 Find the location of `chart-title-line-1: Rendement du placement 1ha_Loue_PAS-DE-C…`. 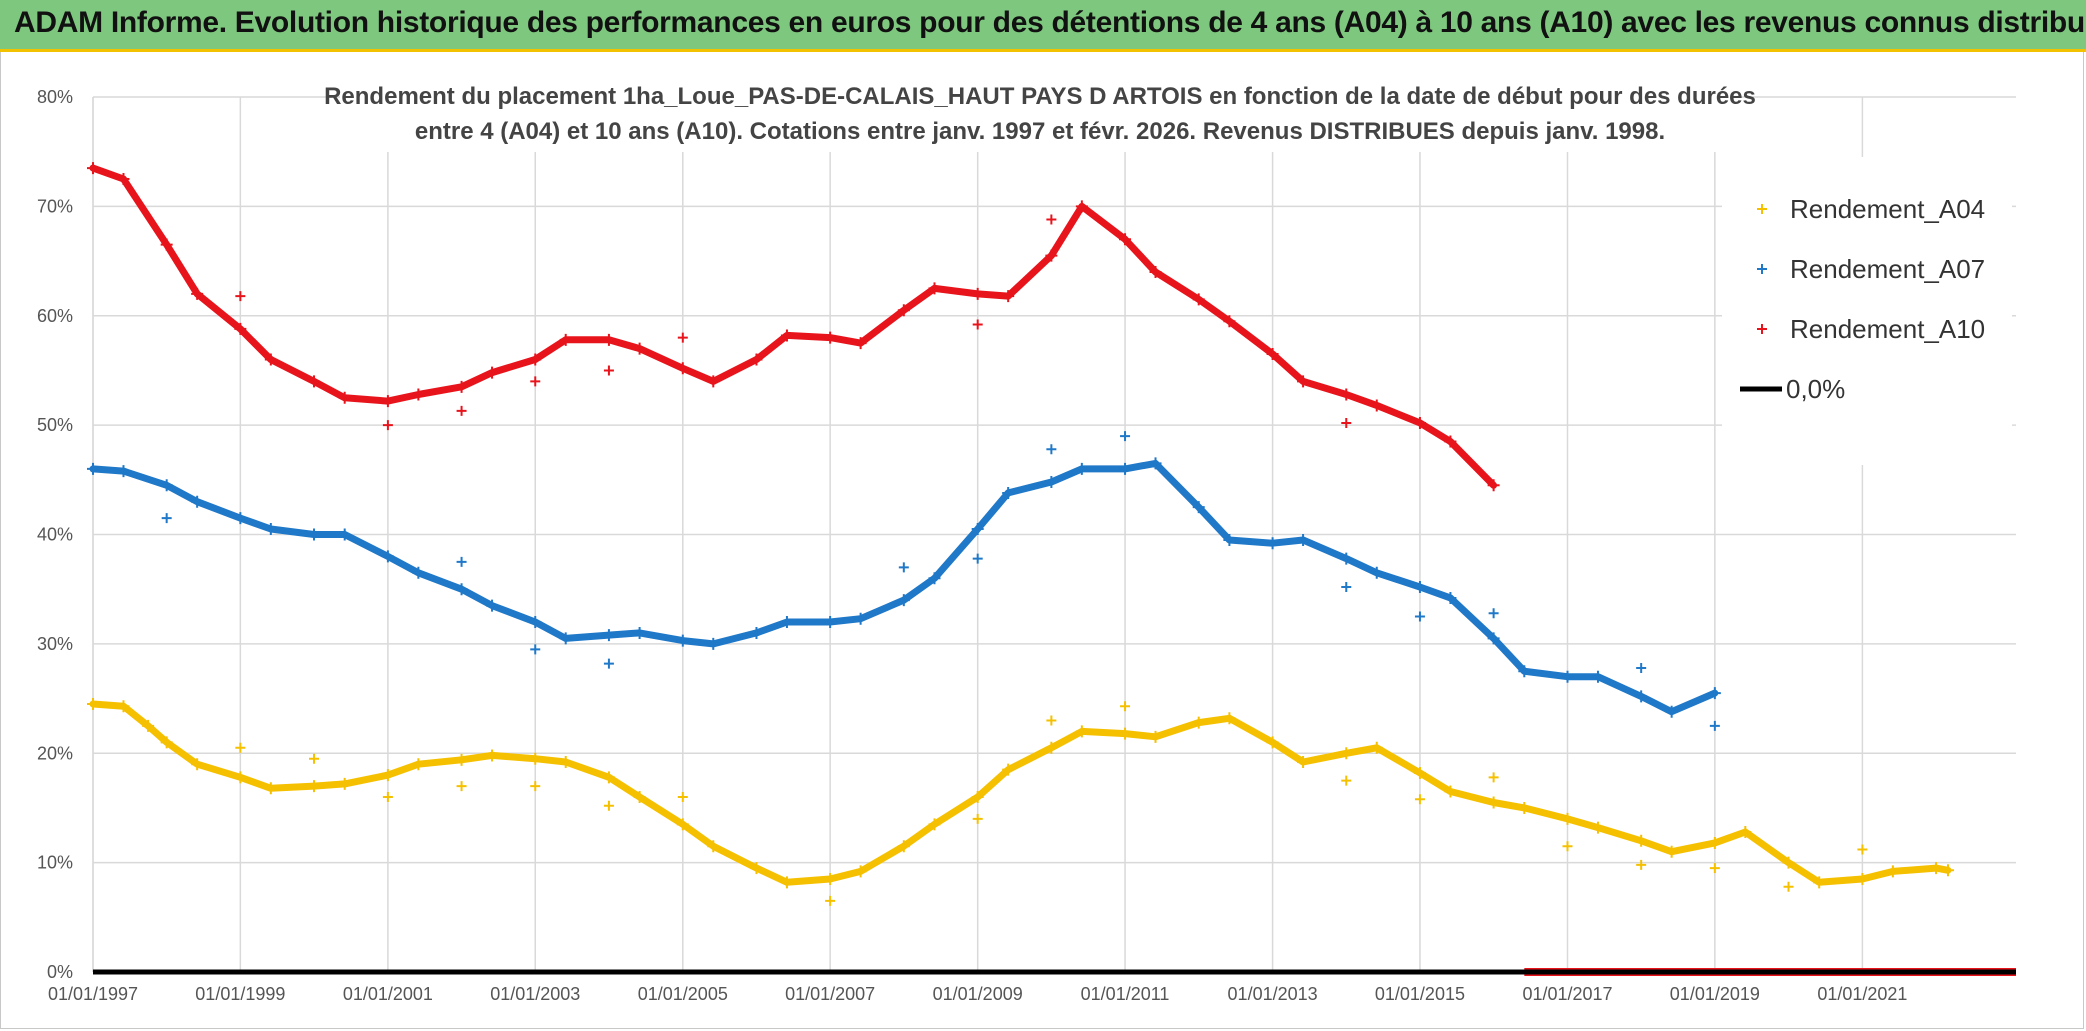

chart-title-line-1: Rendement du placement 1ha_Loue_PAS-DE-C… is located at coordinates (1040, 96).